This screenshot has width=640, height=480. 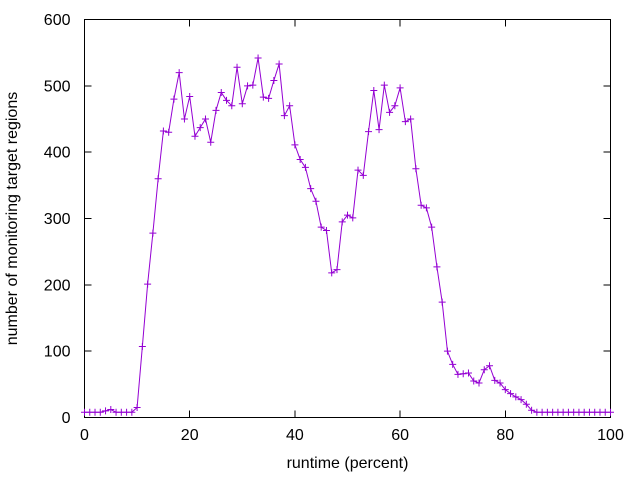 I want to click on y-tick-label: 500, so click(x=57, y=86).